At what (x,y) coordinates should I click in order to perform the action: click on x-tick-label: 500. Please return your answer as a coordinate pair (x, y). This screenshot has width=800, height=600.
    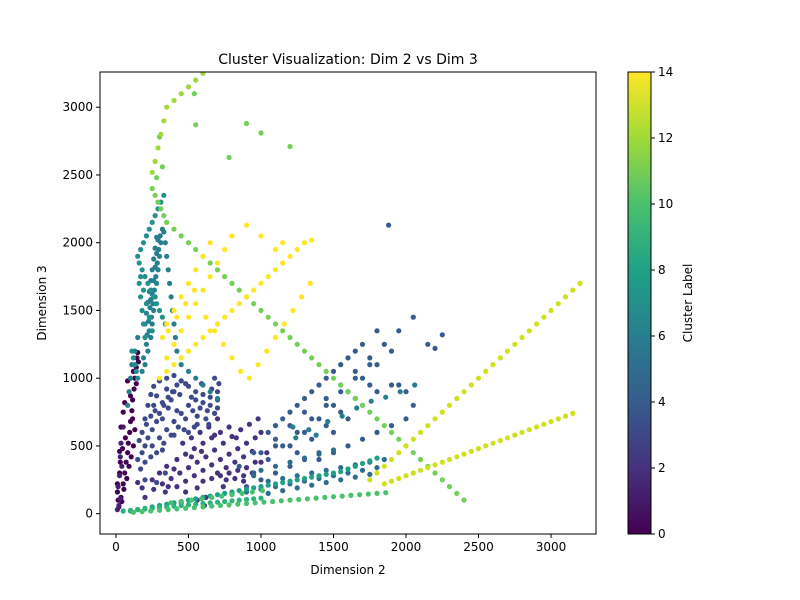
    Looking at the image, I should click on (188, 547).